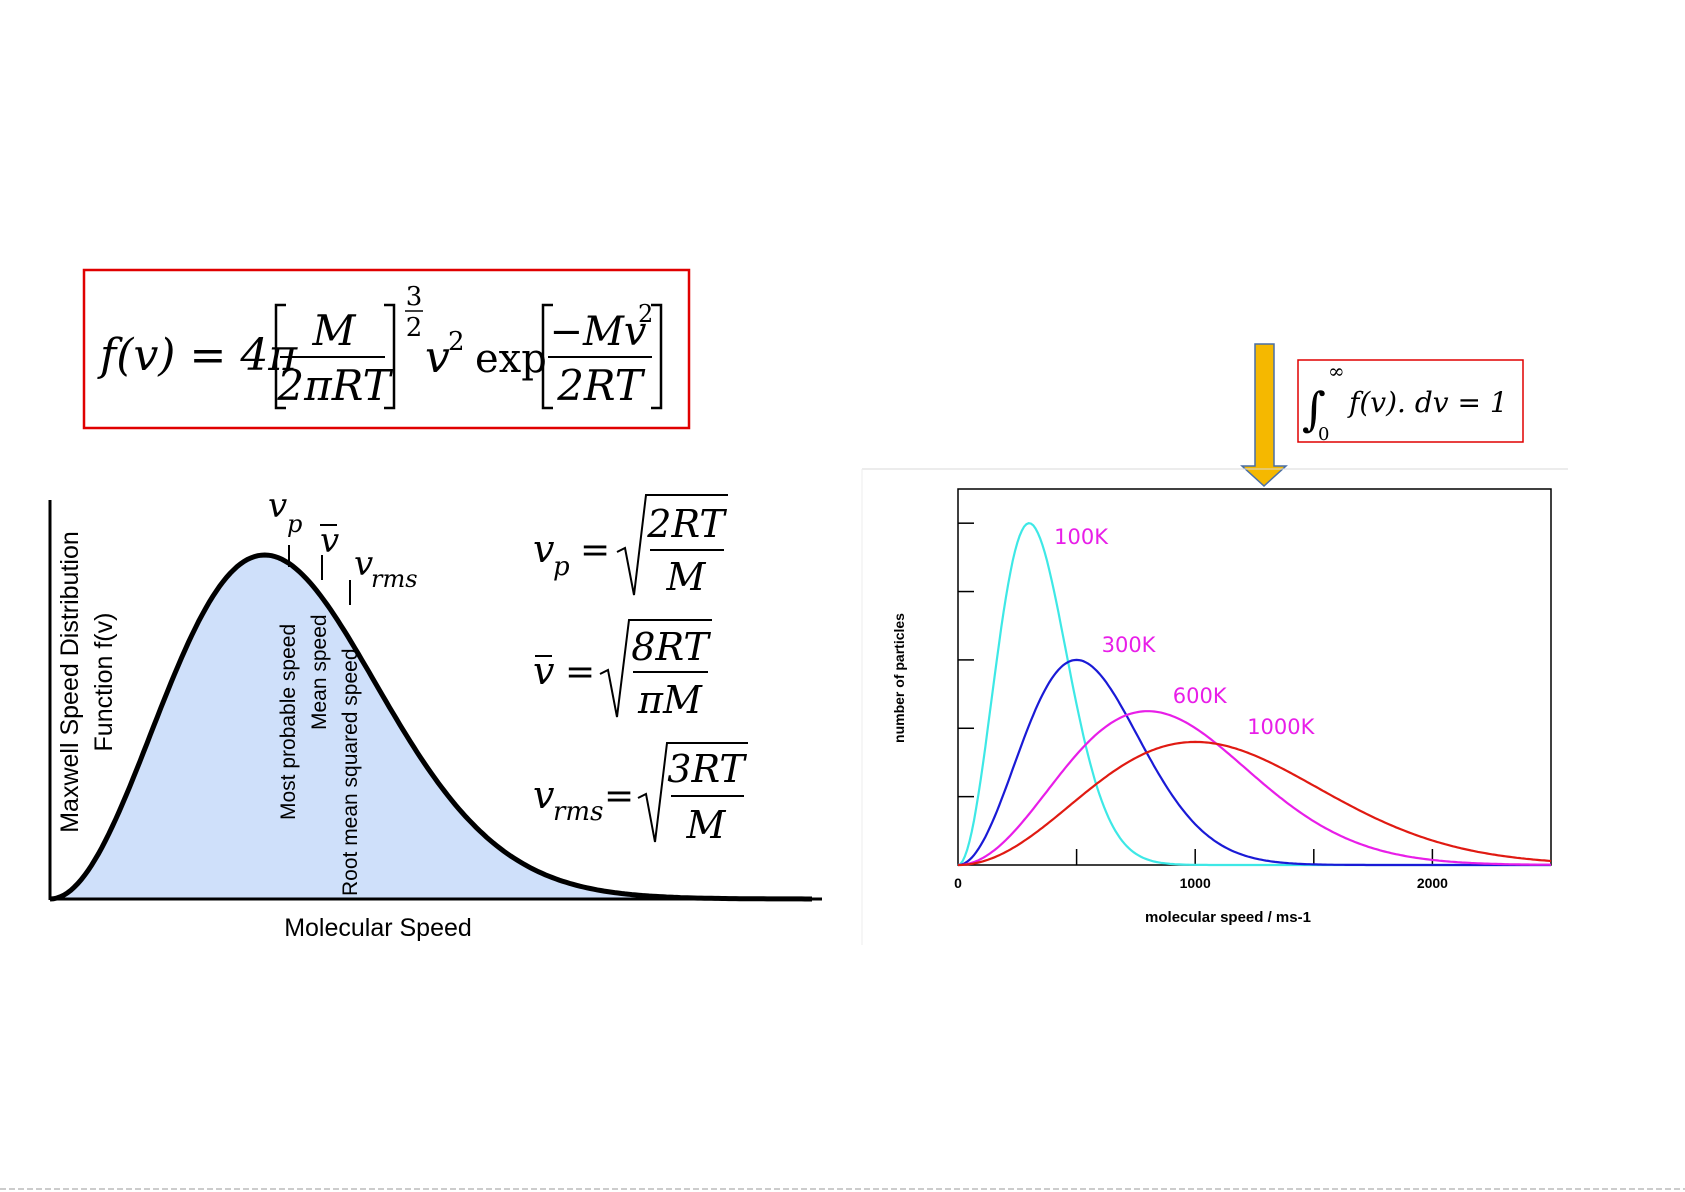 The width and height of the screenshot is (1685, 1192). I want to click on marker-vrms-sub: rms, so click(394, 579).